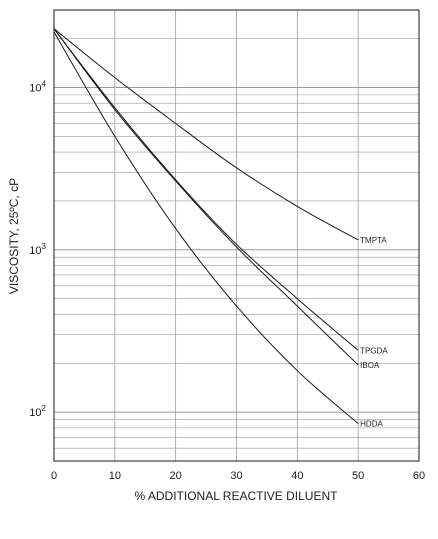 This screenshot has height=539, width=438. I want to click on series-label-tmpta: TMPTA, so click(373, 240).